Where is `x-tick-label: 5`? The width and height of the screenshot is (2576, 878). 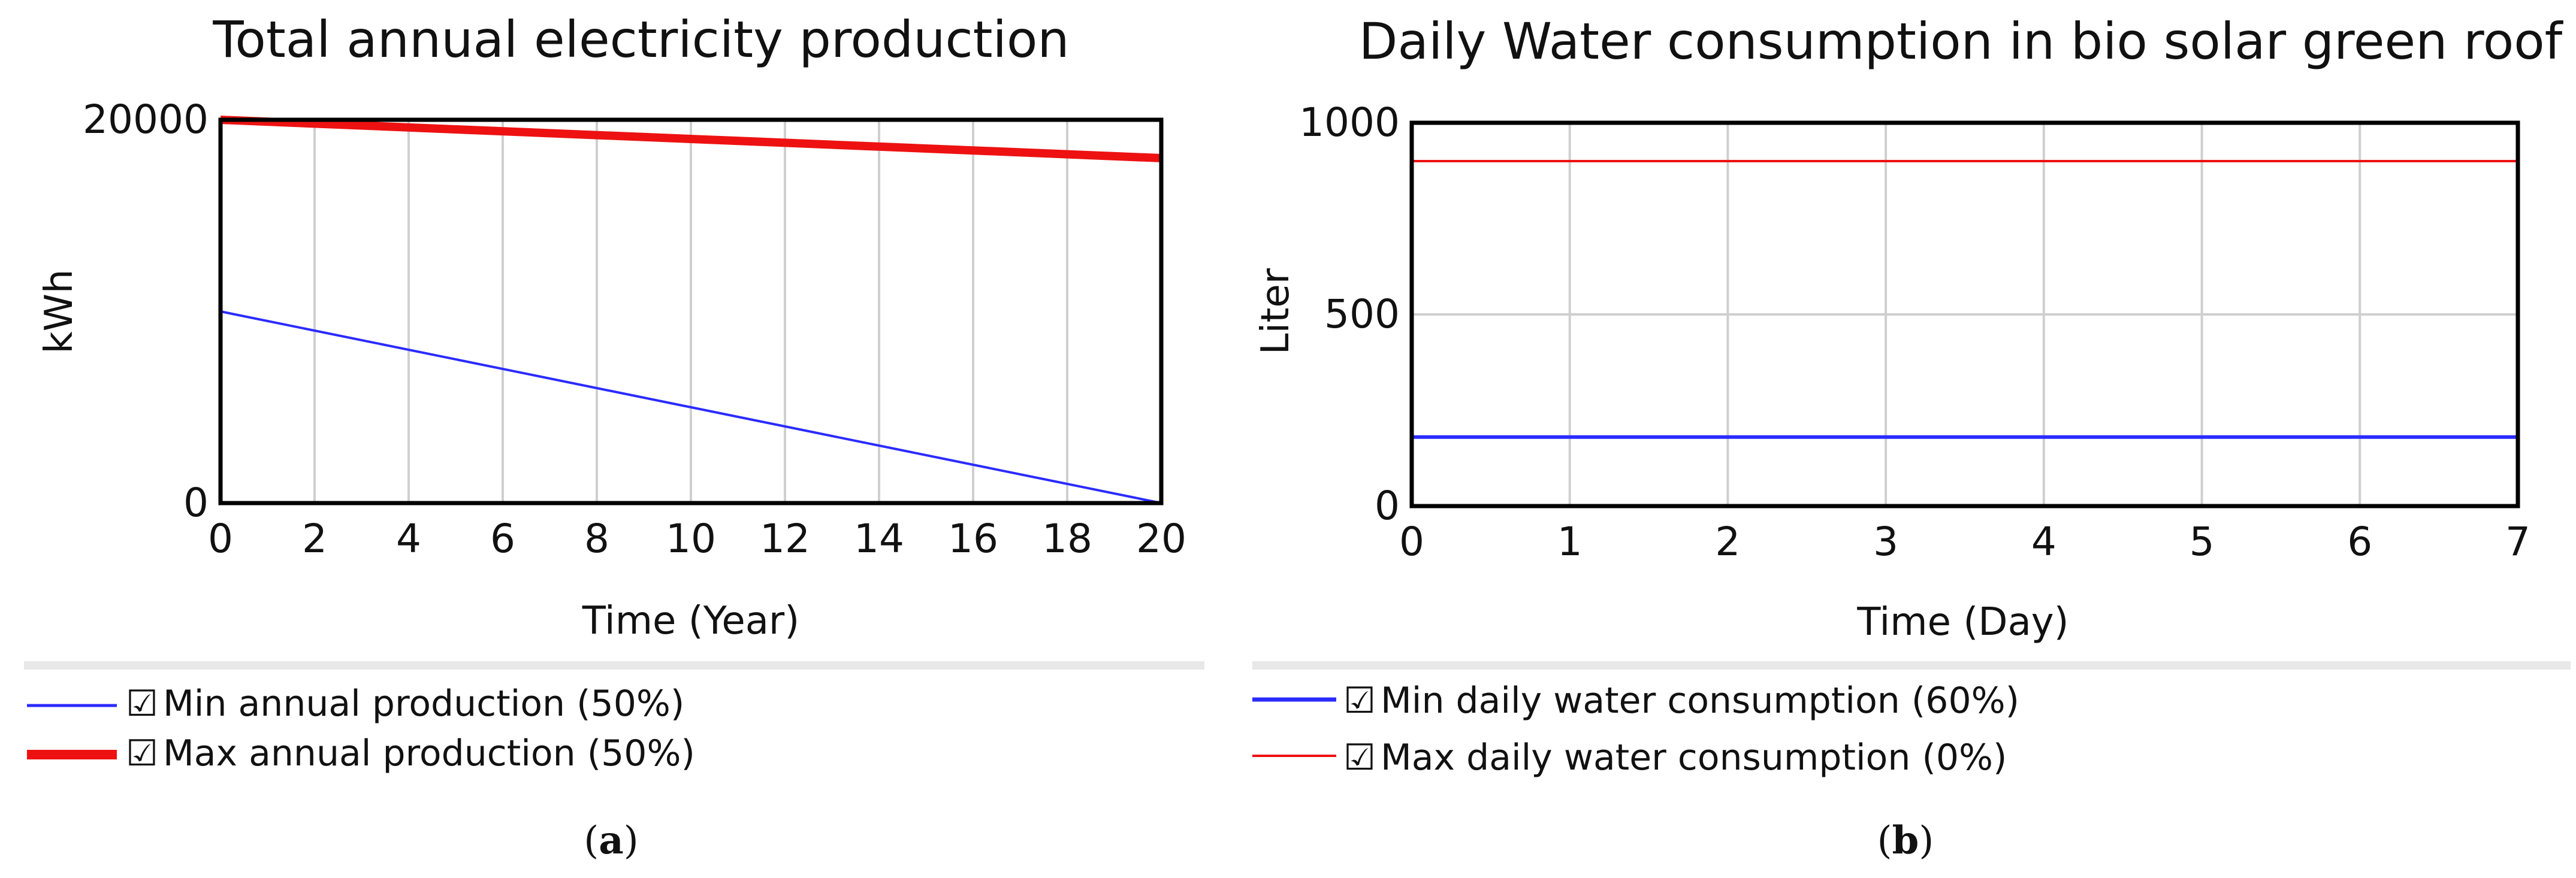
x-tick-label: 5 is located at coordinates (2203, 542).